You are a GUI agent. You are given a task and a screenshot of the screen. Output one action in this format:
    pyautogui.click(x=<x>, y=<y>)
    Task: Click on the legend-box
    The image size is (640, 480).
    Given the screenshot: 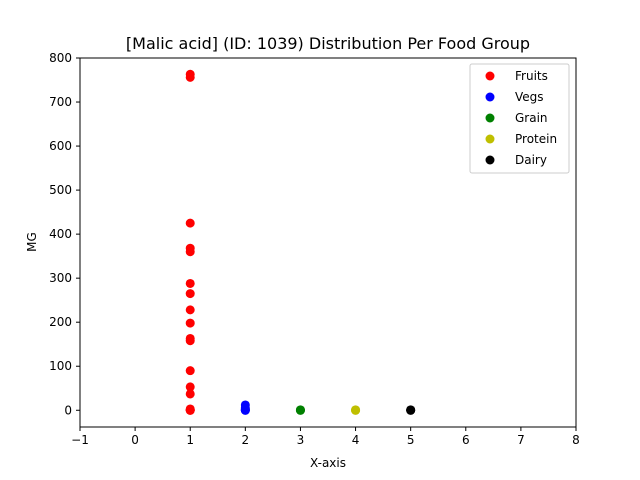 What is the action you would take?
    pyautogui.click(x=519, y=118)
    